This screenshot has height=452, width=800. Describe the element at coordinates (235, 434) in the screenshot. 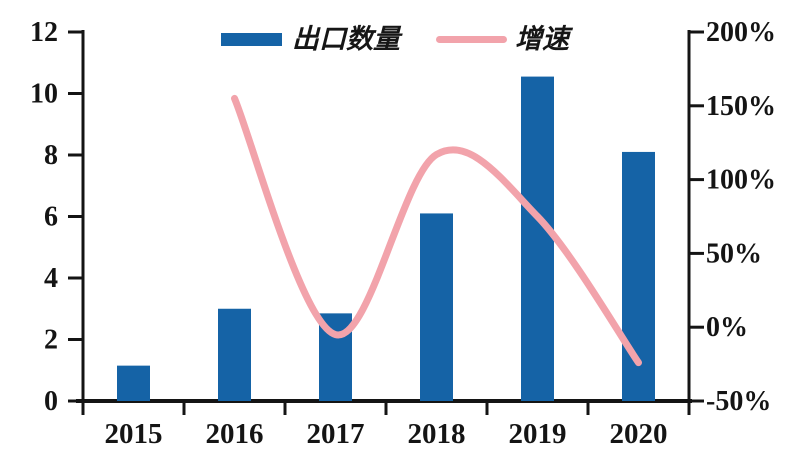

I see `x-axis-category-label: 2016` at that location.